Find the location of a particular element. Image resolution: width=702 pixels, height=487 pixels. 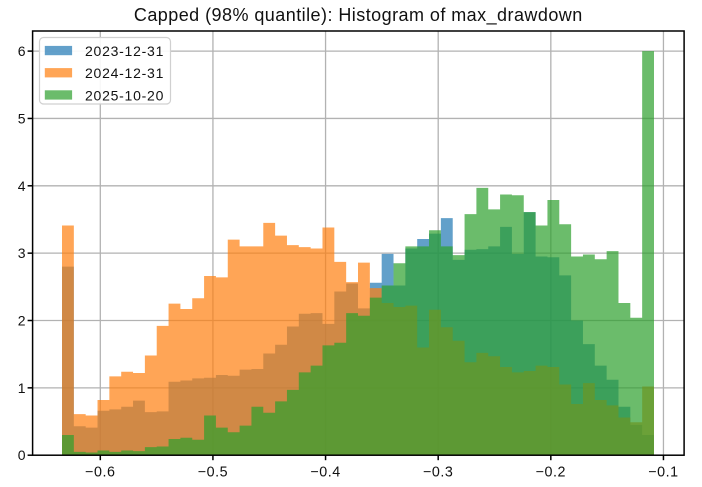

svg-text: −0.2 is located at coordinates (551, 473).